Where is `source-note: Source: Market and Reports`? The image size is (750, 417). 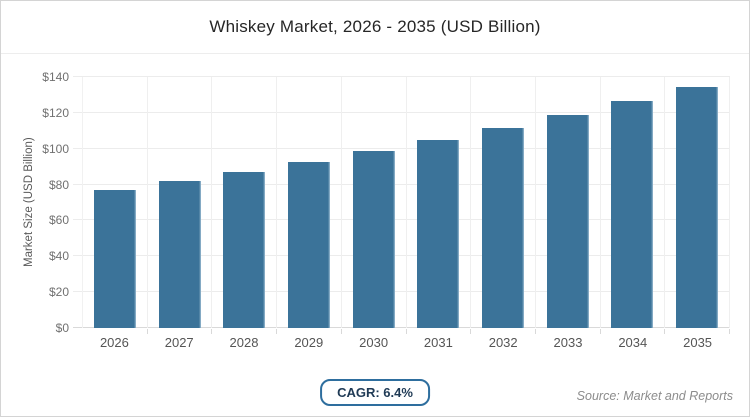 source-note: Source: Market and Reports is located at coordinates (654, 396).